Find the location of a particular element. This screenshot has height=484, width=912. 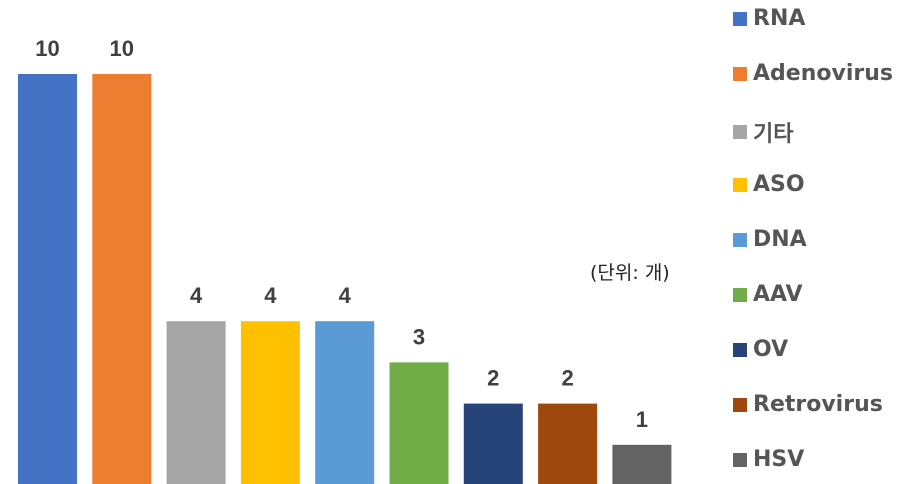

legend-item-3: ASO is located at coordinates (769, 184).